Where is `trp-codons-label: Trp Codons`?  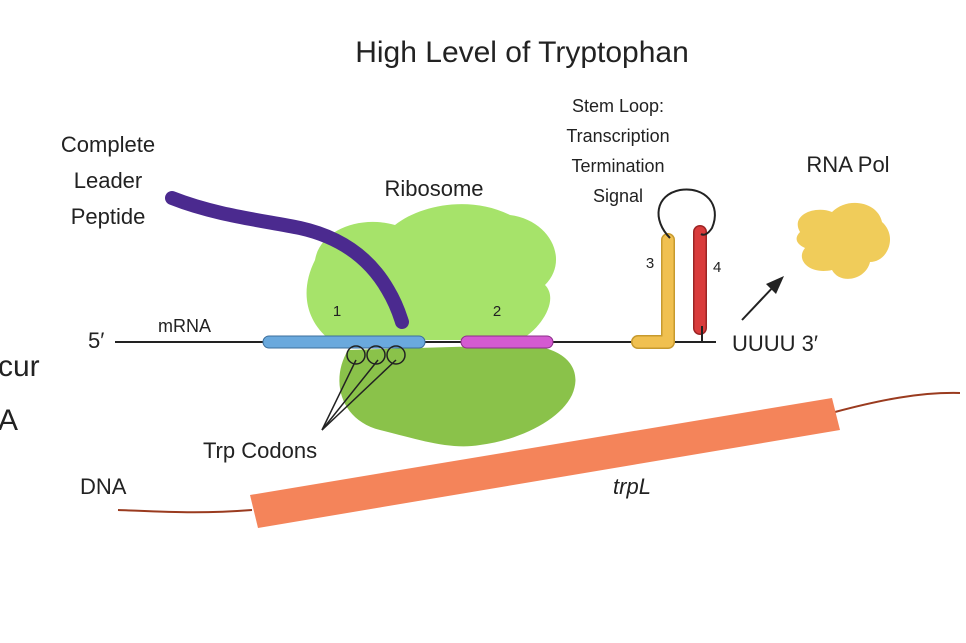
trp-codons-label: Trp Codons is located at coordinates (260, 450).